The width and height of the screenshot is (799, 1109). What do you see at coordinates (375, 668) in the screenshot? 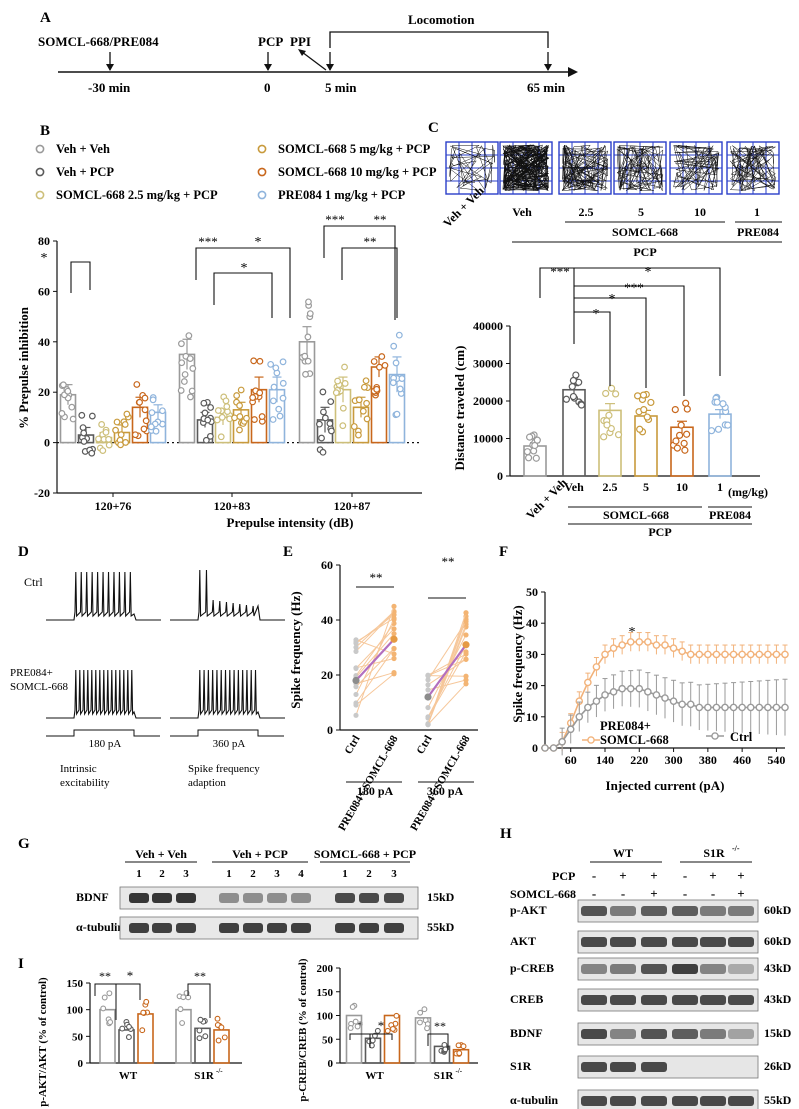
I see `chart-e-pair-line` at bounding box center [375, 668].